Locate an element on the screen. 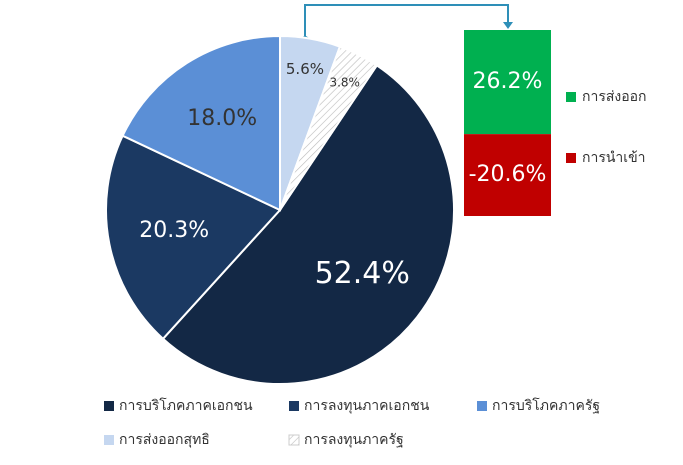  data-label: 26.2% is located at coordinates (508, 81).